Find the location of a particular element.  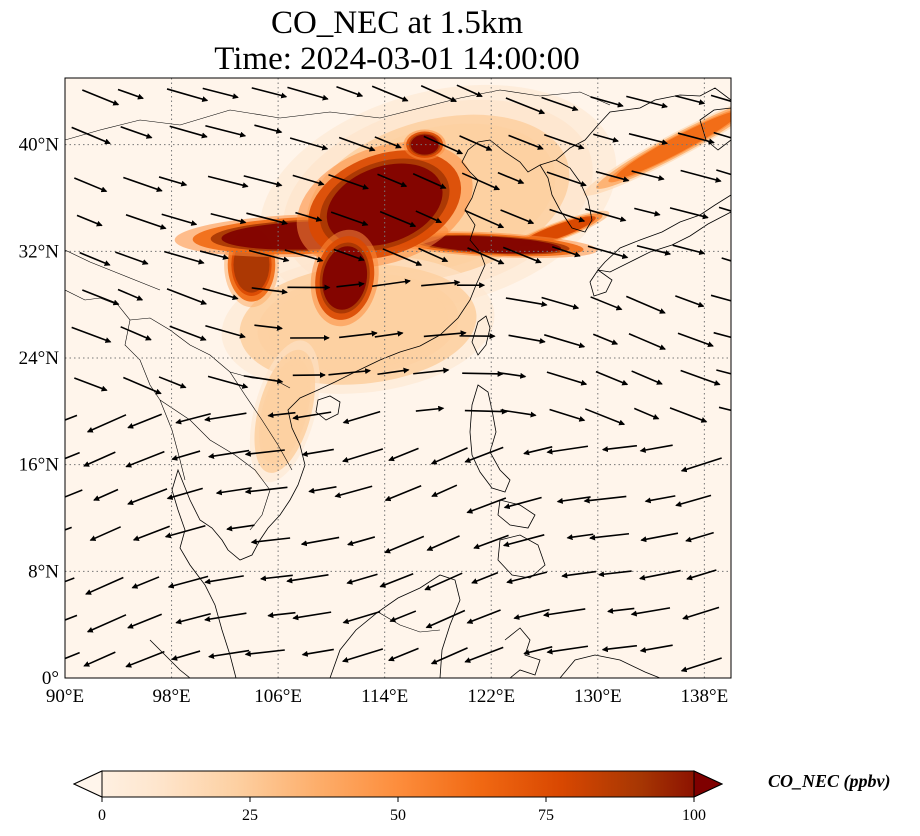

lon-tick-label-114: 114°E is located at coordinates (384, 696).